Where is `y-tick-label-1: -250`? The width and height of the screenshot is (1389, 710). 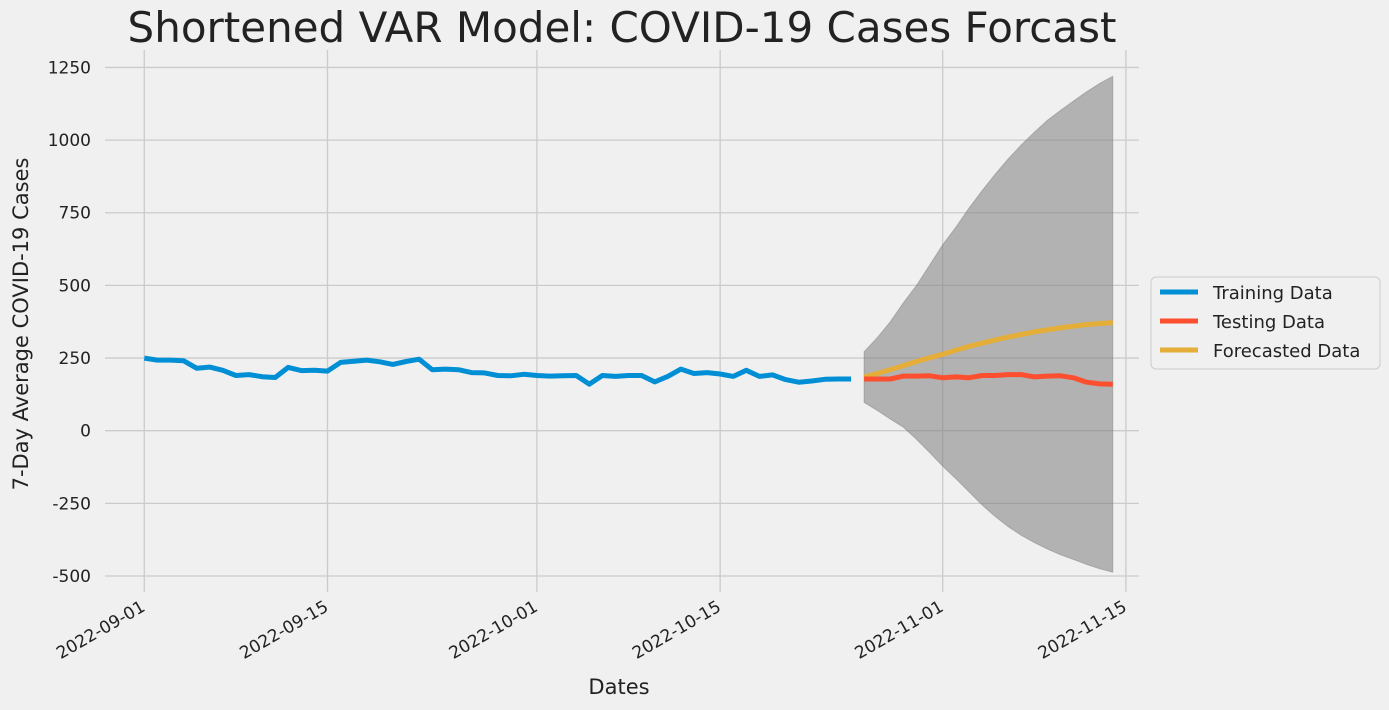
y-tick-label-1: -250 is located at coordinates (71, 504).